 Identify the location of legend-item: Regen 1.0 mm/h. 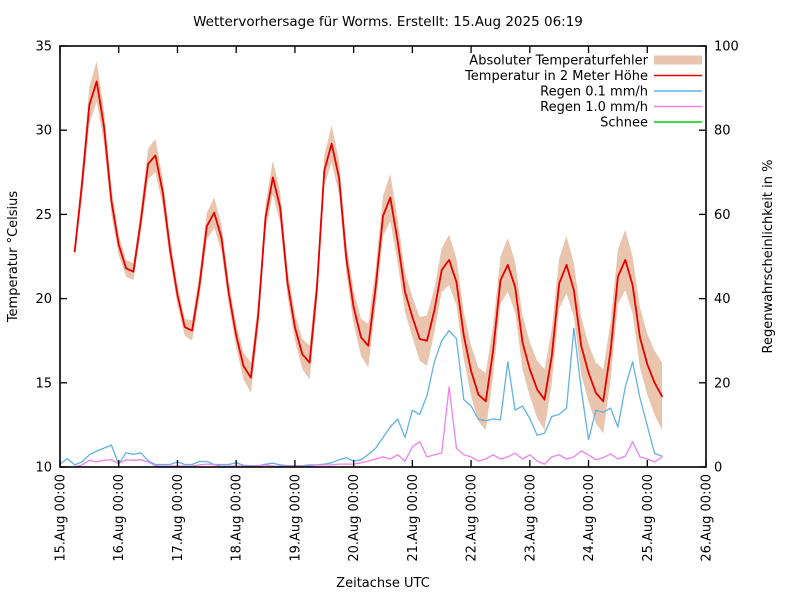
(621, 107).